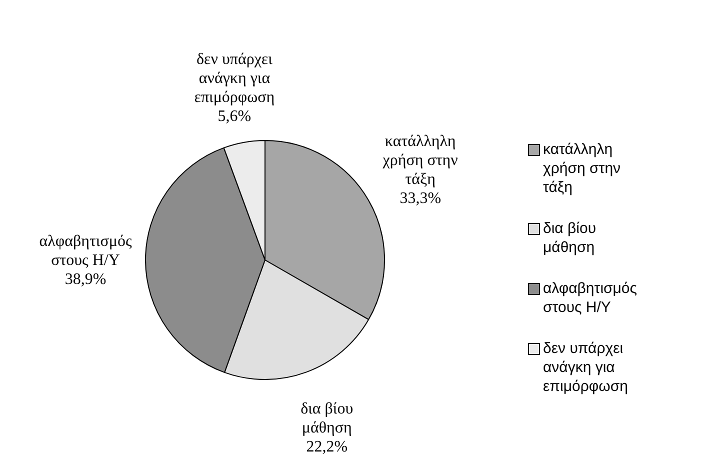  I want to click on data-label: 33,3%, so click(421, 198).